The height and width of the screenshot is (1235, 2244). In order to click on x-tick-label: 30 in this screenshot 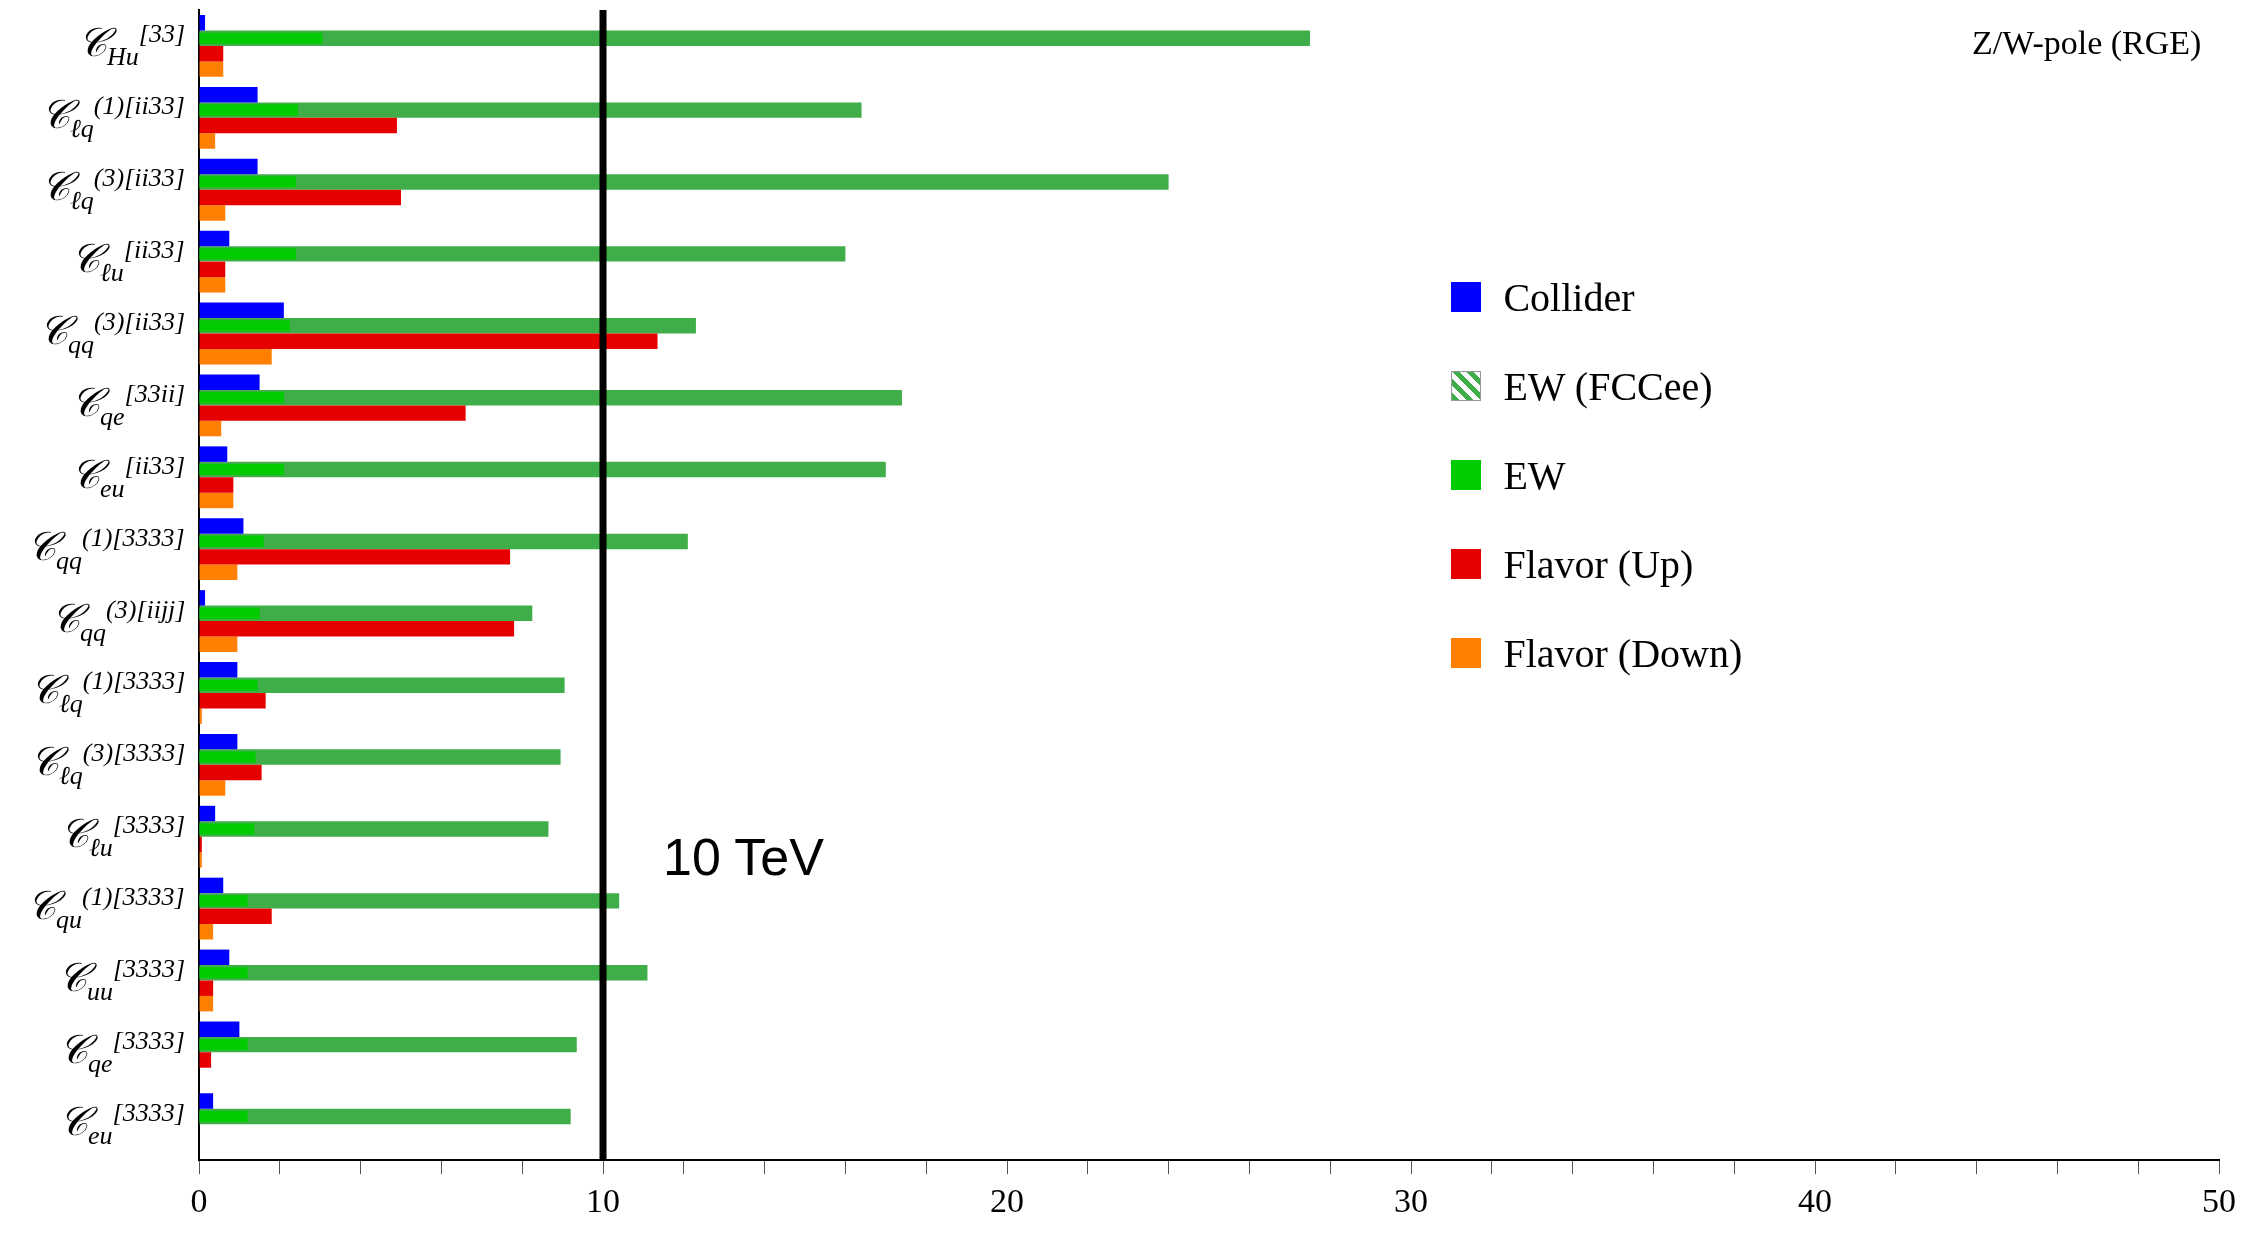, I will do `click(1411, 1200)`.